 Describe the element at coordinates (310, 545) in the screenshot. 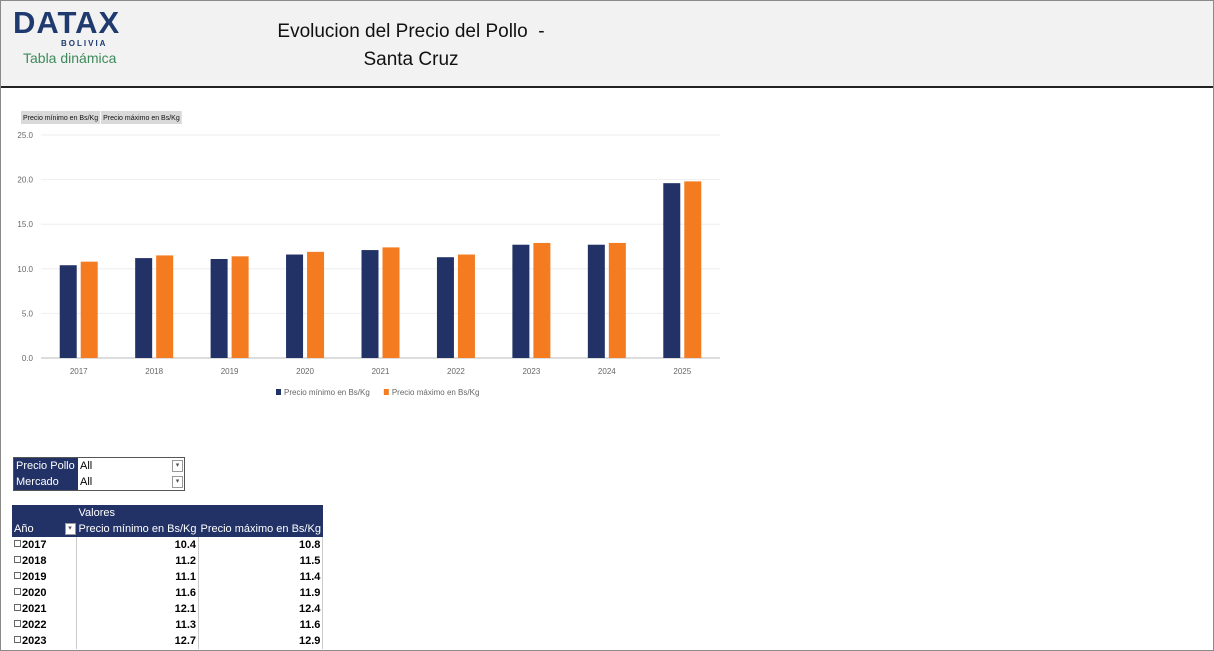

I see `cell-text: 10.8` at that location.